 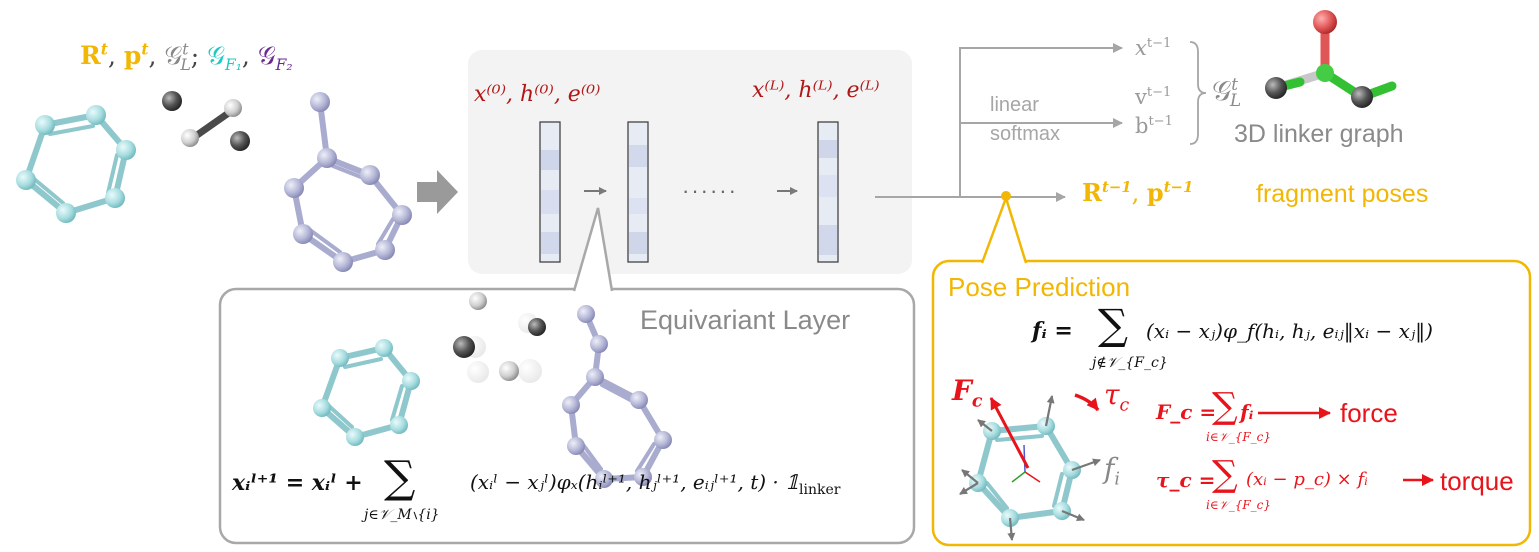 I want to click on v-output: vt−1, so click(x=1153, y=97).